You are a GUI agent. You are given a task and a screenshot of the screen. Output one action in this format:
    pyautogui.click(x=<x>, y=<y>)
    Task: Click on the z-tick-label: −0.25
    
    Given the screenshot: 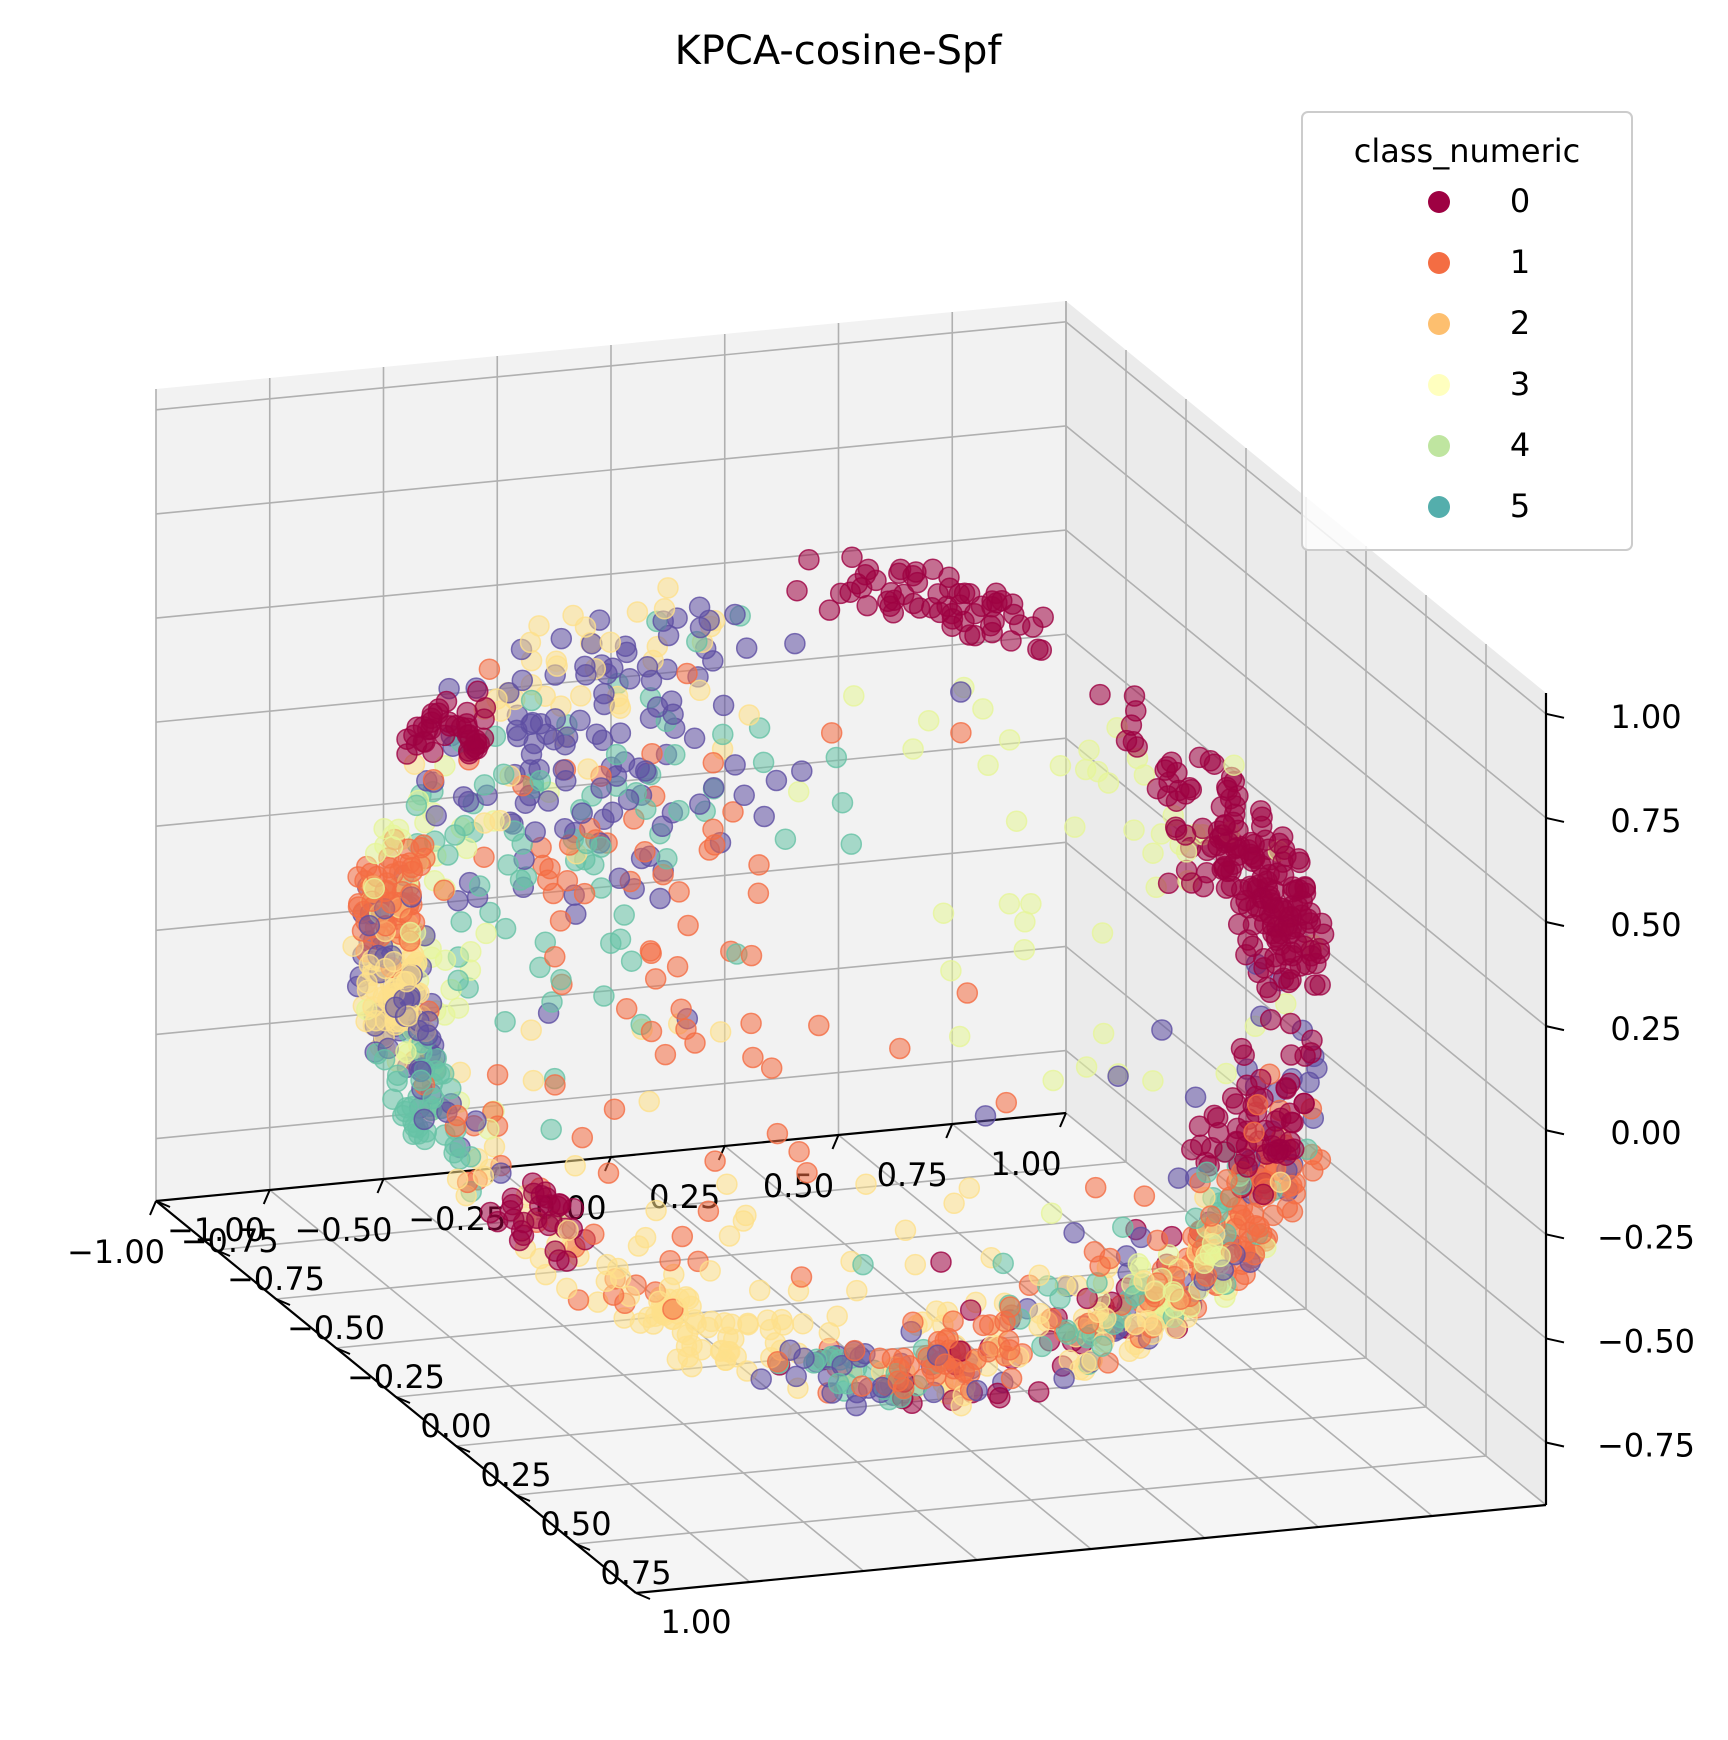 What is the action you would take?
    pyautogui.click(x=1646, y=1237)
    